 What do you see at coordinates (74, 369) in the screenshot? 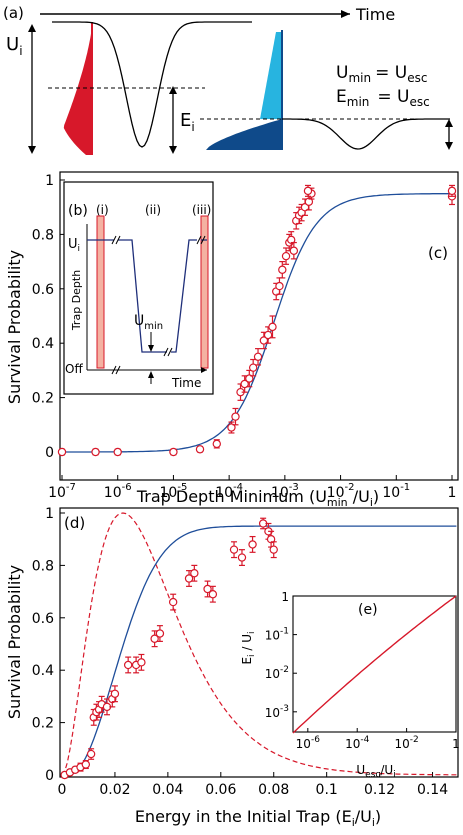
I see `inset-off-label: Off` at bounding box center [74, 369].